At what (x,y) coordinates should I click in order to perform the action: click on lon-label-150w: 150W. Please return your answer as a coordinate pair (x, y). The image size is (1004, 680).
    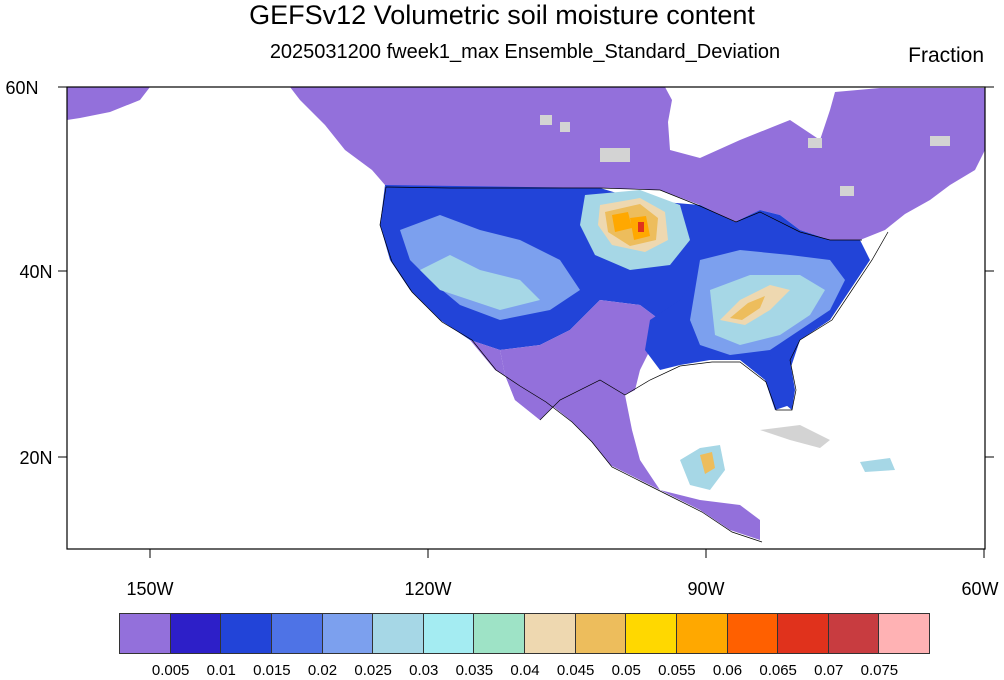
    Looking at the image, I should click on (149, 589).